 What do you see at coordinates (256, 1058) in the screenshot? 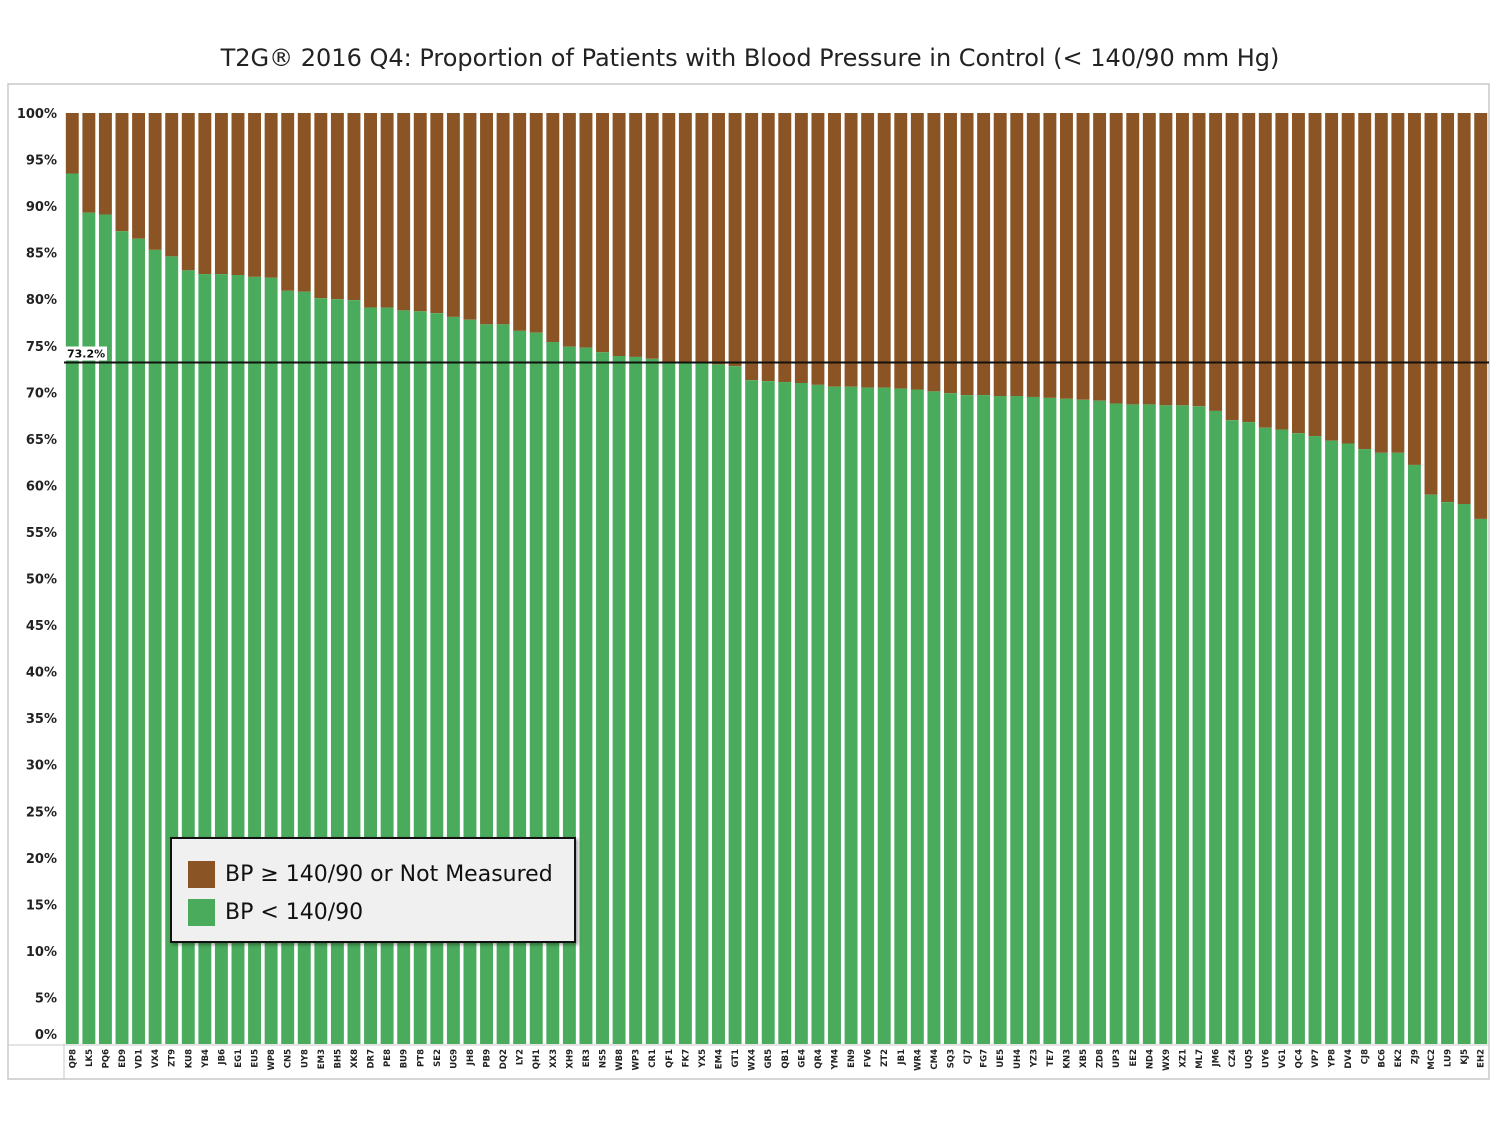
I see `x-tick-label: EU5` at bounding box center [256, 1058].